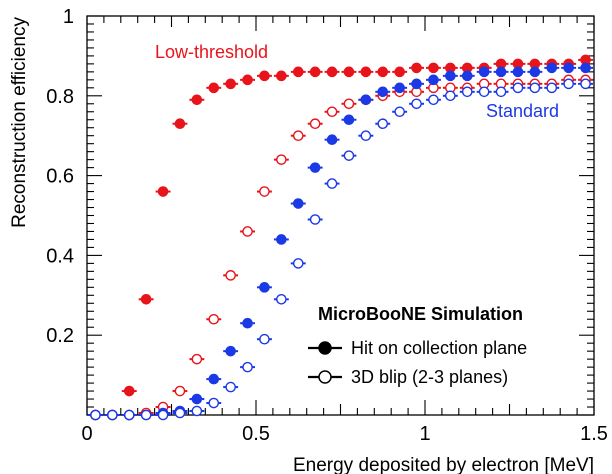 This screenshot has height=474, width=612. I want to click on legend-entry-hit-label: Hit on collection plane, so click(439, 348).